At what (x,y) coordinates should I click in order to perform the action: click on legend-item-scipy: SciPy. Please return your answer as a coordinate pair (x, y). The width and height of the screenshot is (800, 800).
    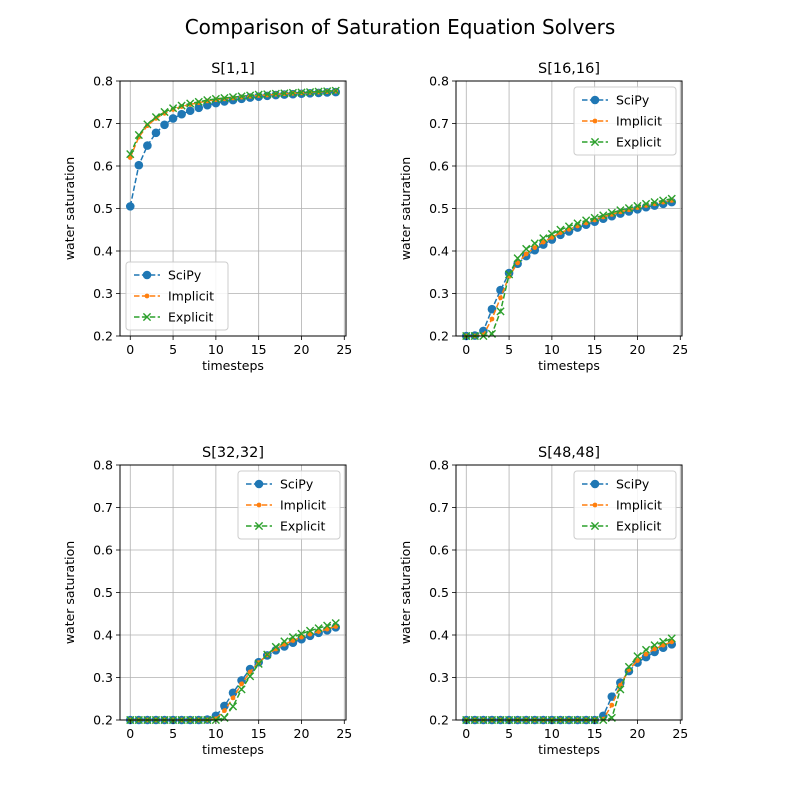
    Looking at the image, I should click on (280, 484).